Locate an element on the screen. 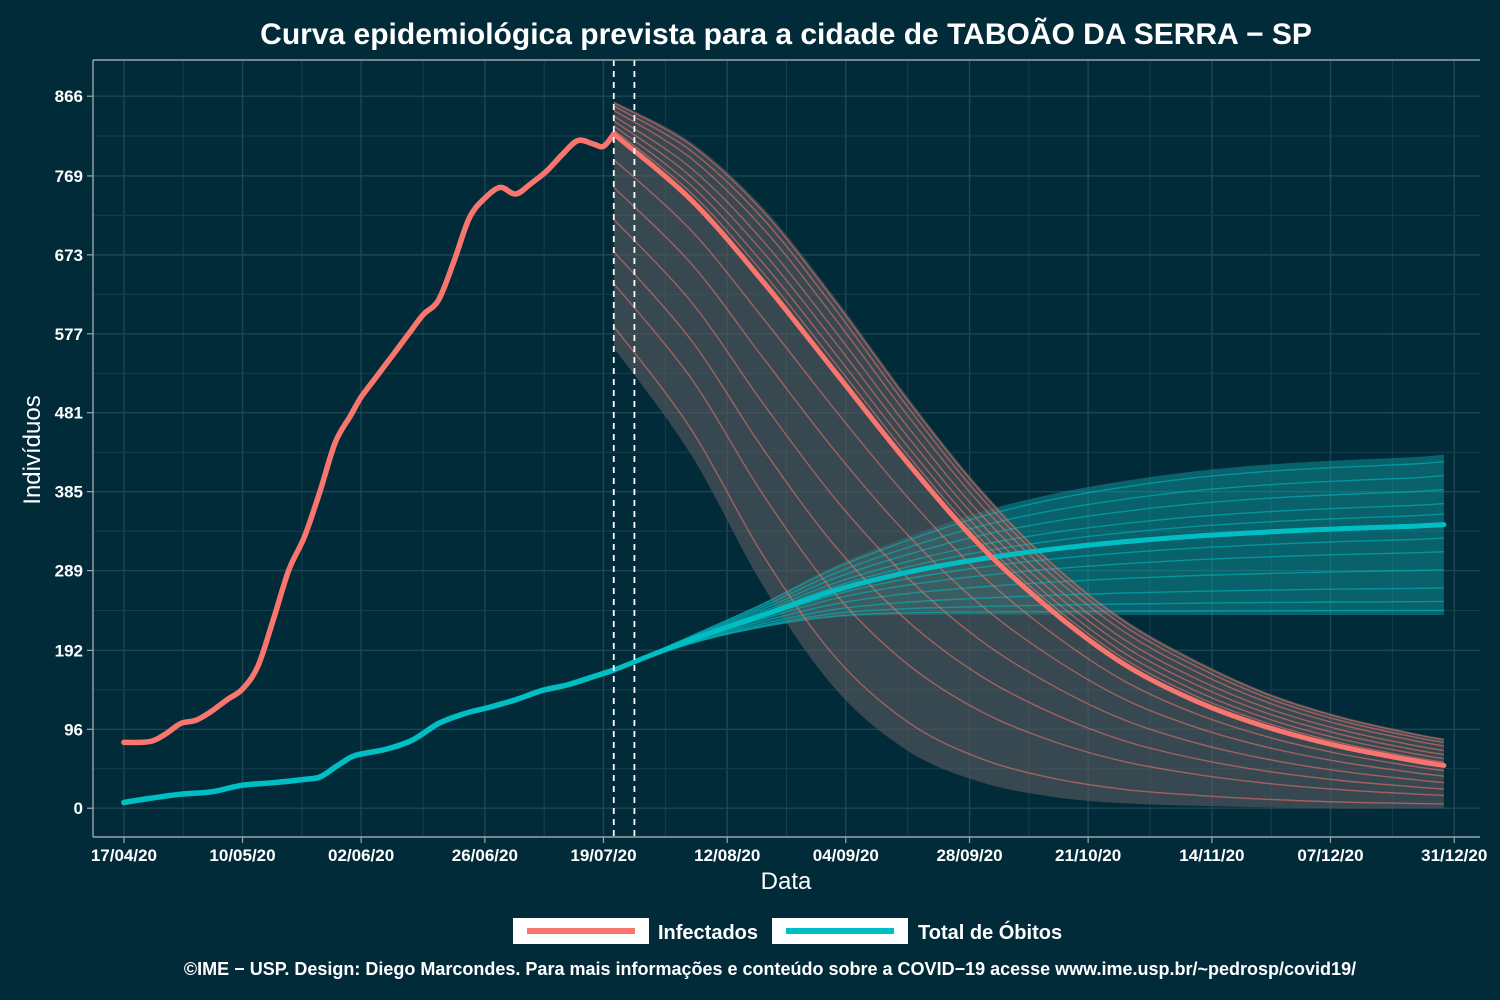 This screenshot has height=1000, width=1500. x-tick-label: 07/12/20 is located at coordinates (1330, 855).